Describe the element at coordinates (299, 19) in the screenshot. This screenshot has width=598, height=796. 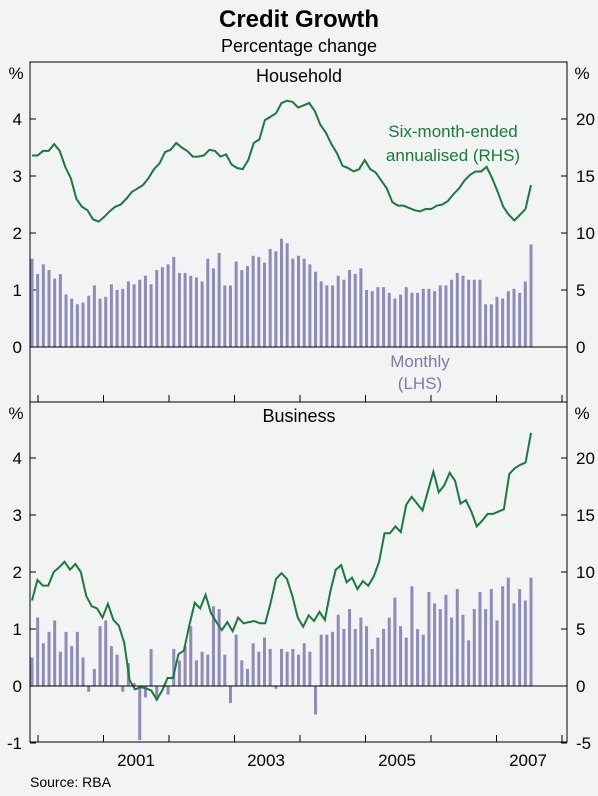
I see `chart-title: Credit Growth` at that location.